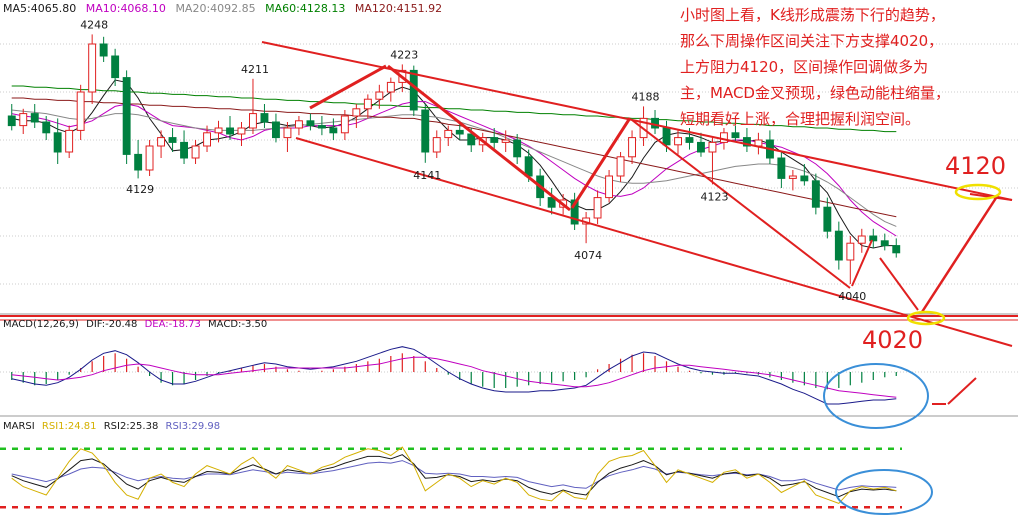 The width and height of the screenshot is (1018, 524). Describe the element at coordinates (427, 175) in the screenshot. I see `price-label: 4141` at that location.